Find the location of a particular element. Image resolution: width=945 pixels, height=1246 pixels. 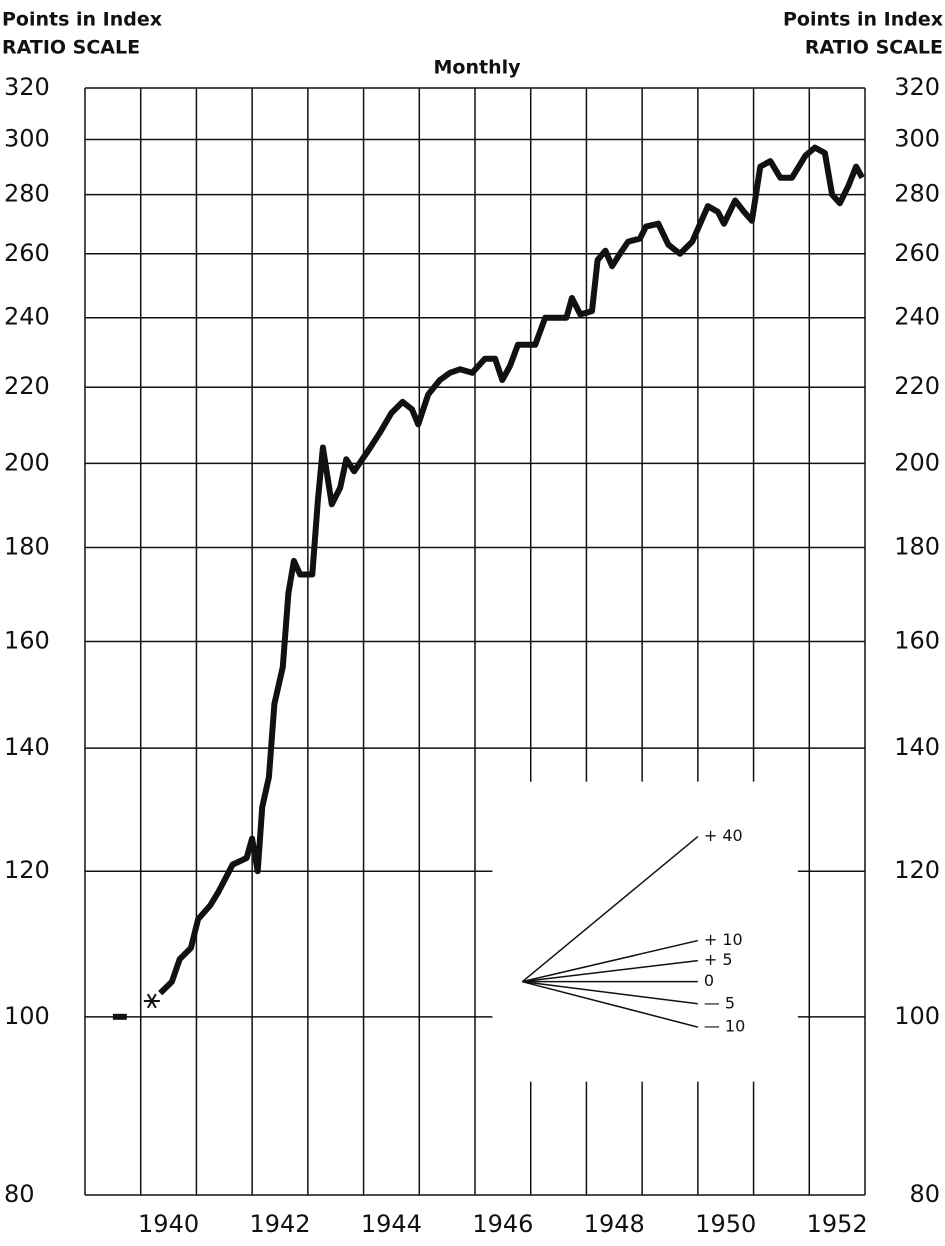

star-marker is located at coordinates (151, 1001).